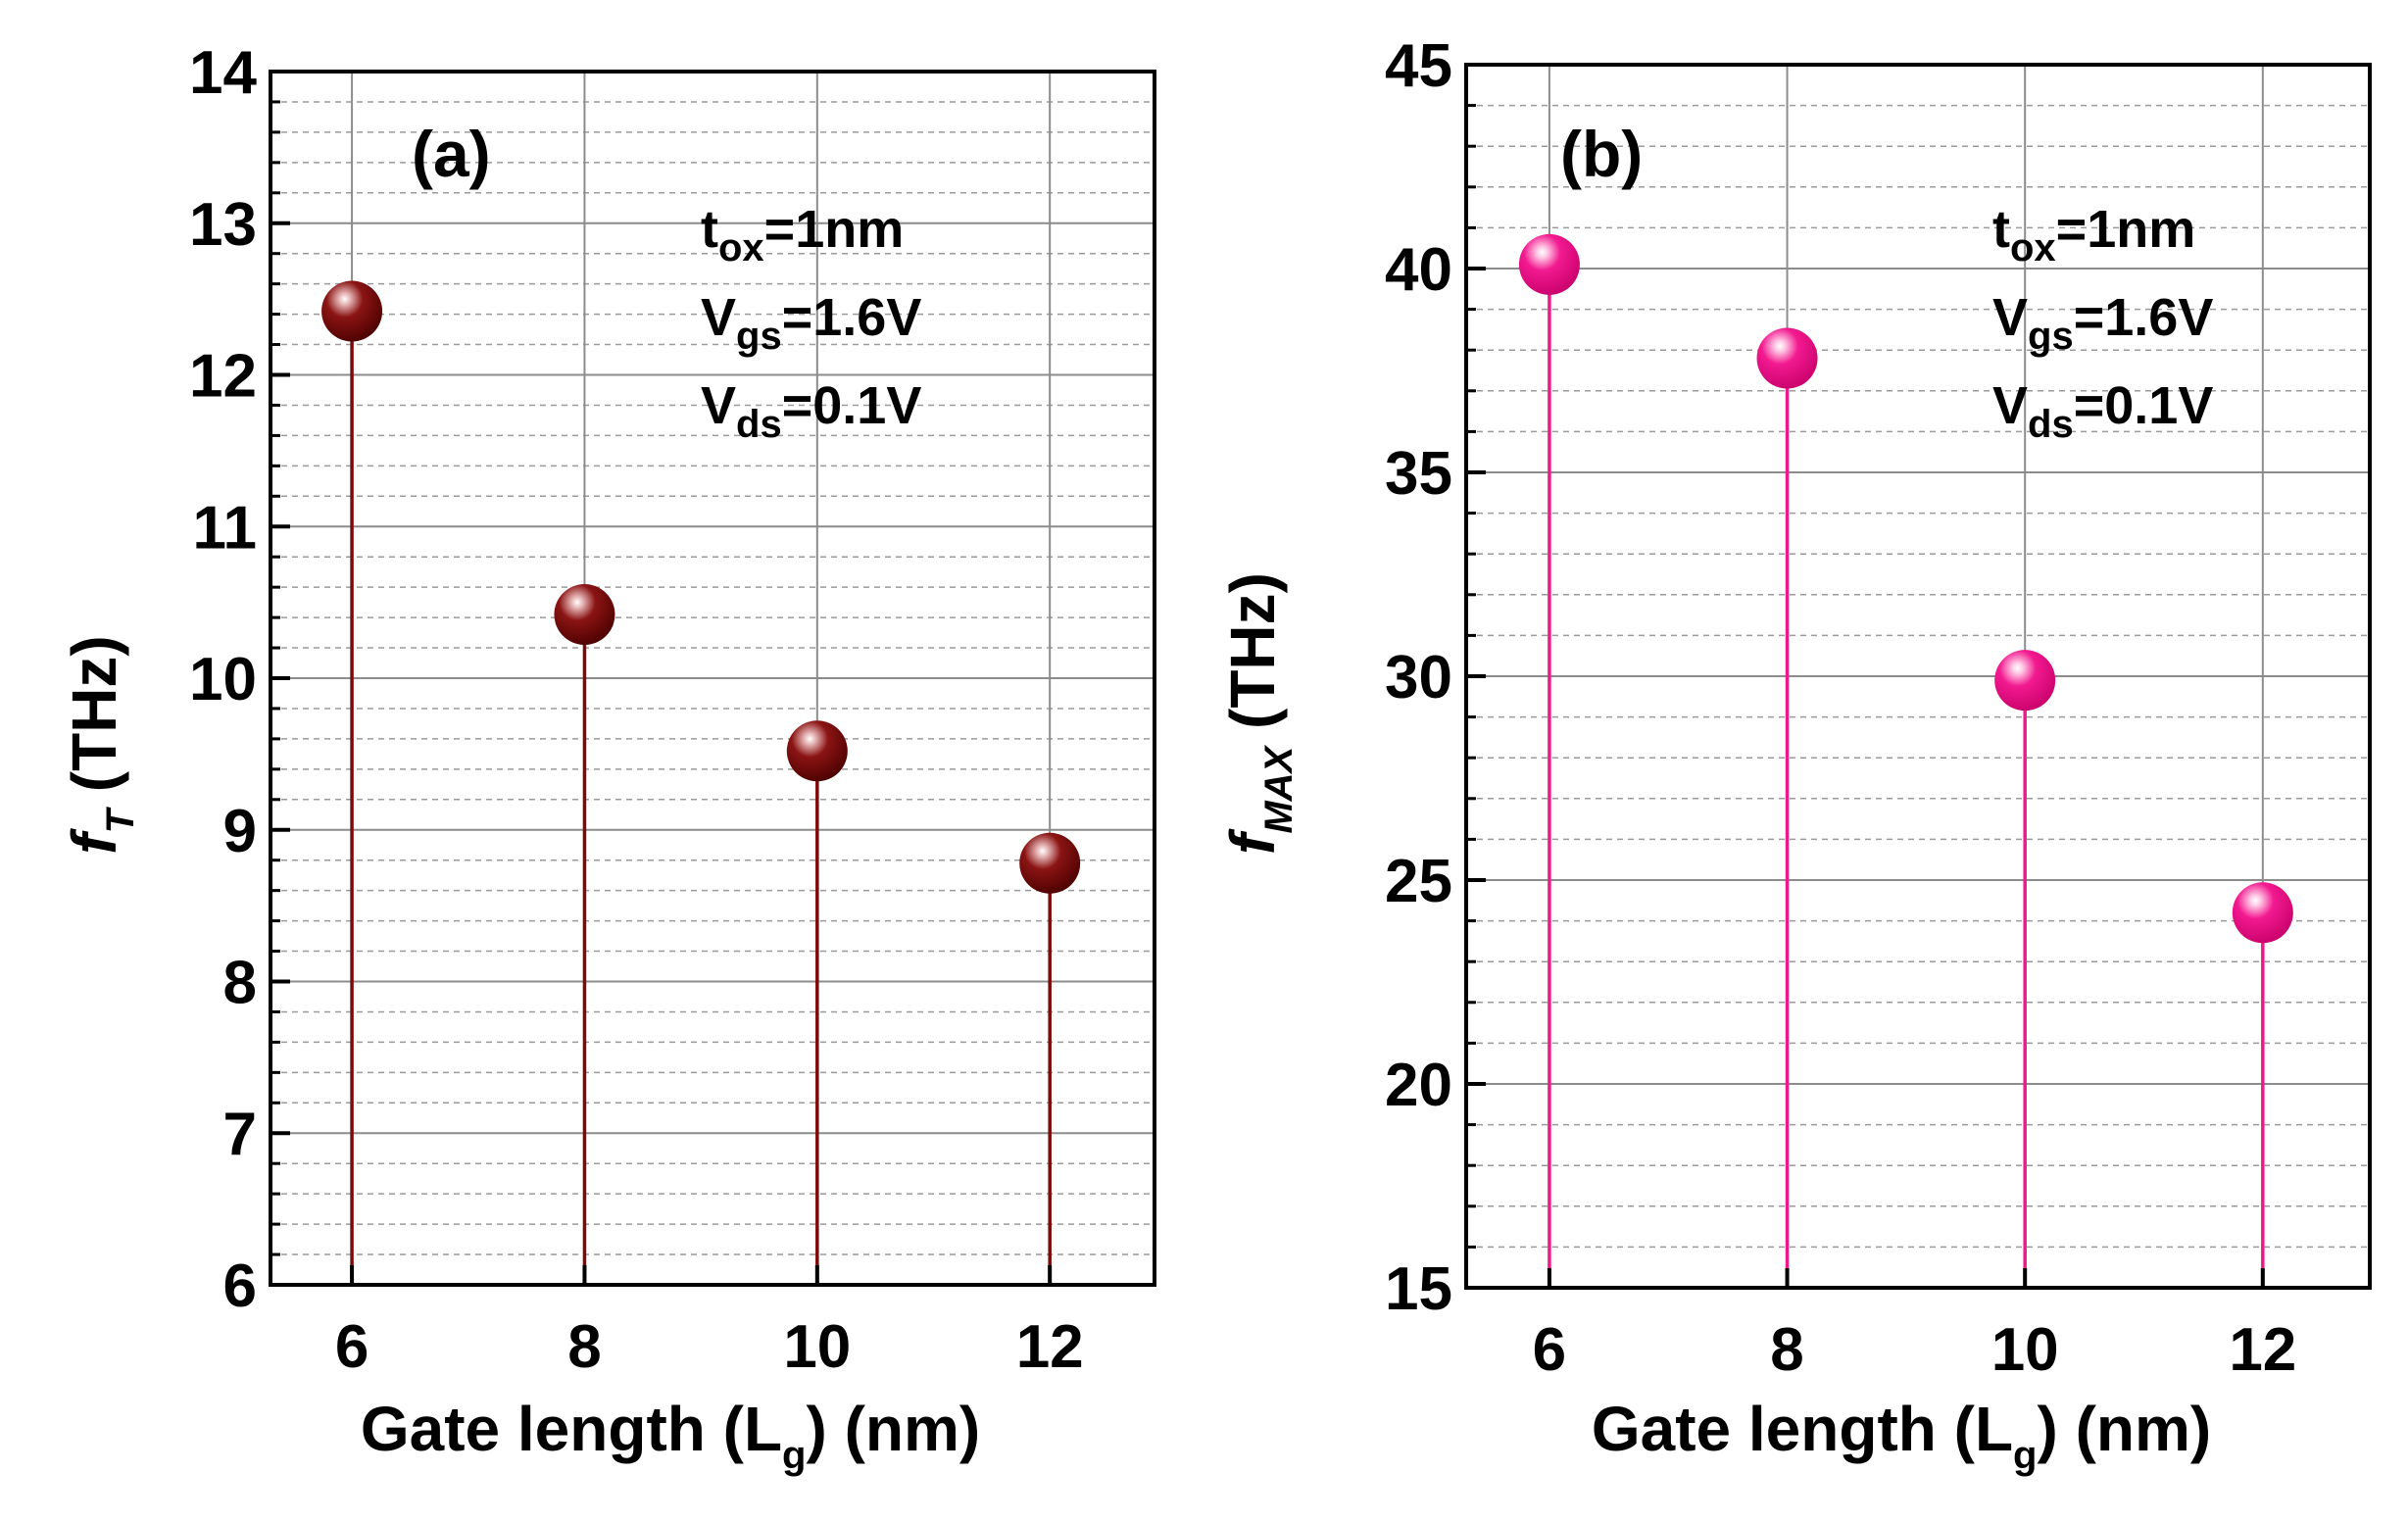 Image resolution: width=2408 pixels, height=1522 pixels. What do you see at coordinates (1419, 66) in the screenshot?
I see `y-tick-label: 45` at bounding box center [1419, 66].